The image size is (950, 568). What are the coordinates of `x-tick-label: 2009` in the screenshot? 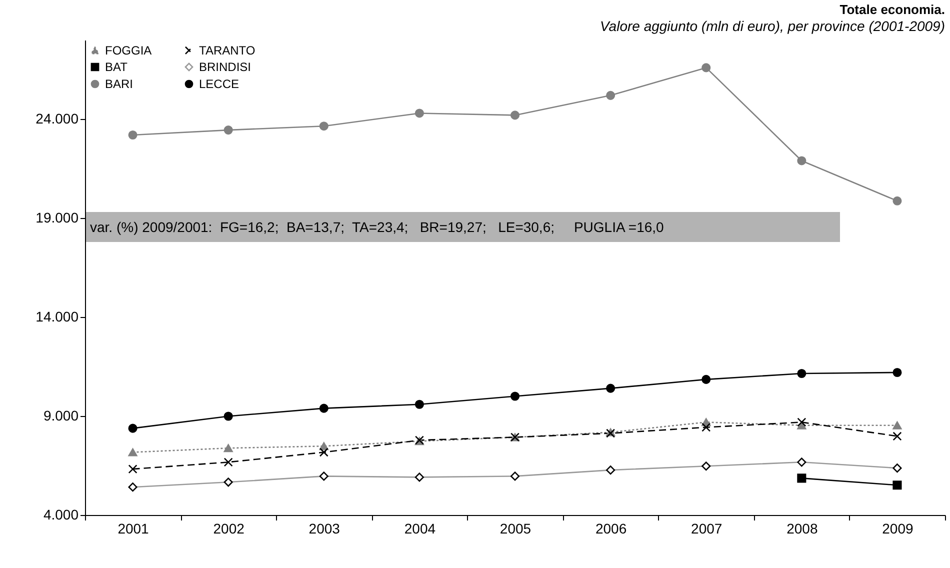 It's located at (898, 528).